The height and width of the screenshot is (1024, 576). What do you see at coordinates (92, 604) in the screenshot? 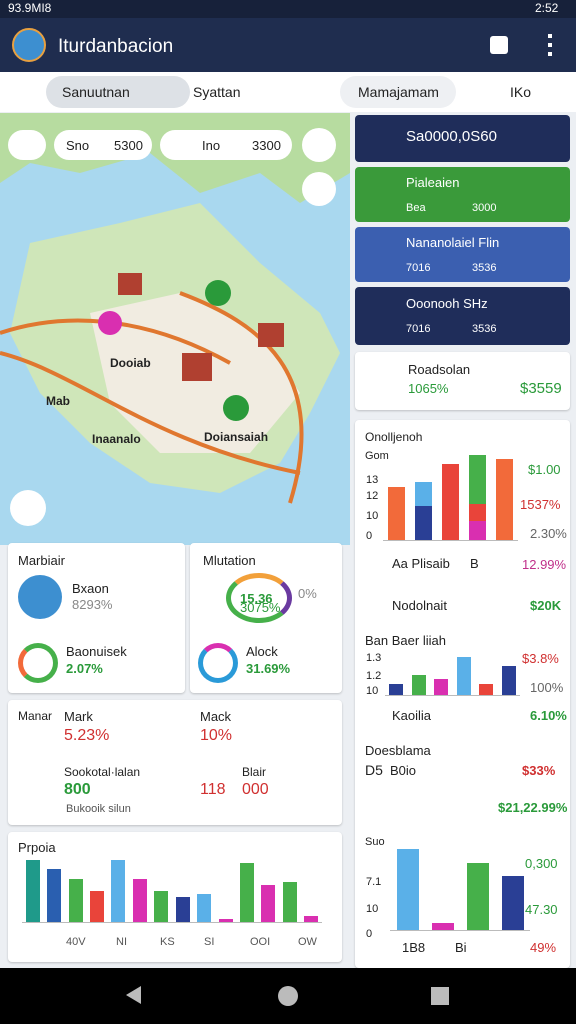
I see `item-value: 8293%` at bounding box center [92, 604].